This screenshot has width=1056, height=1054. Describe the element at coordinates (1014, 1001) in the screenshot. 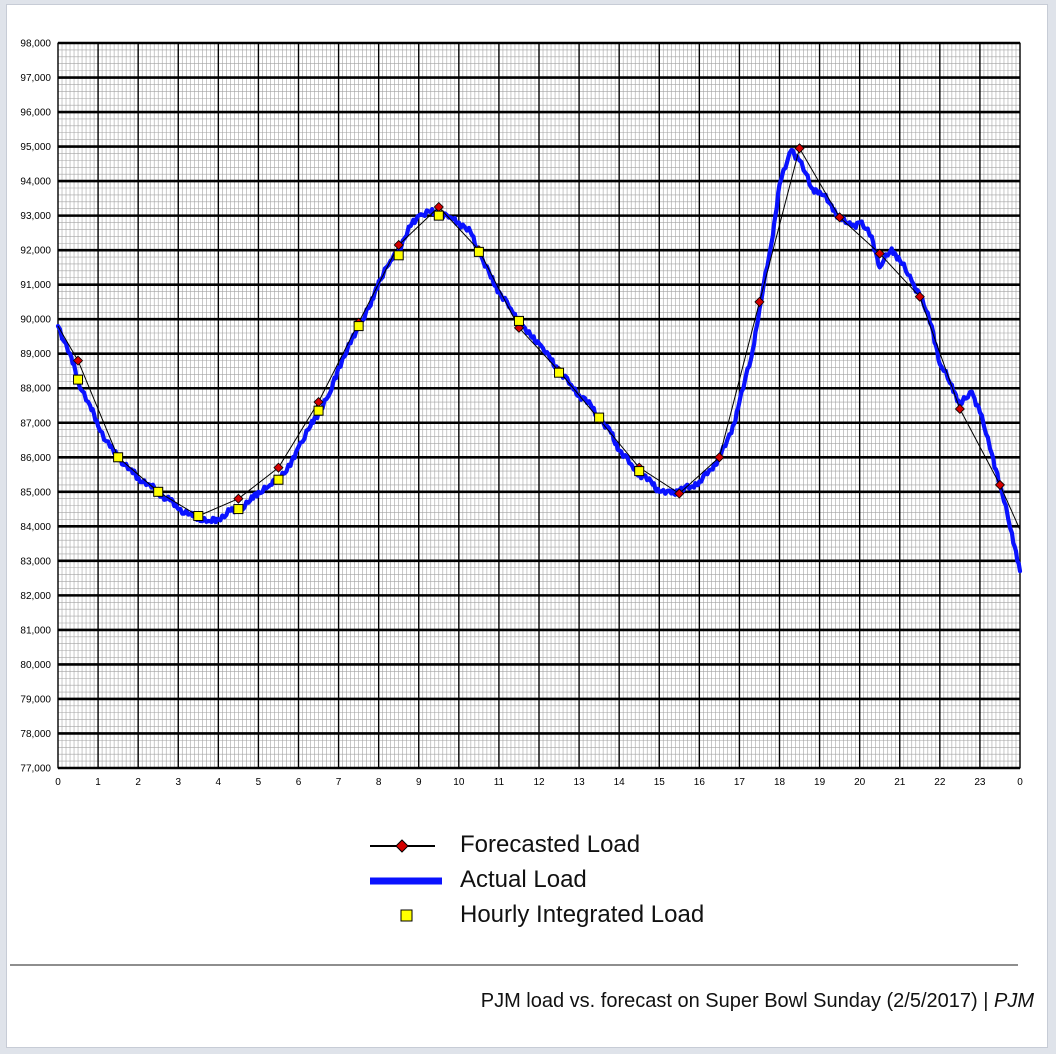

I see `caption-source: PJM` at that location.